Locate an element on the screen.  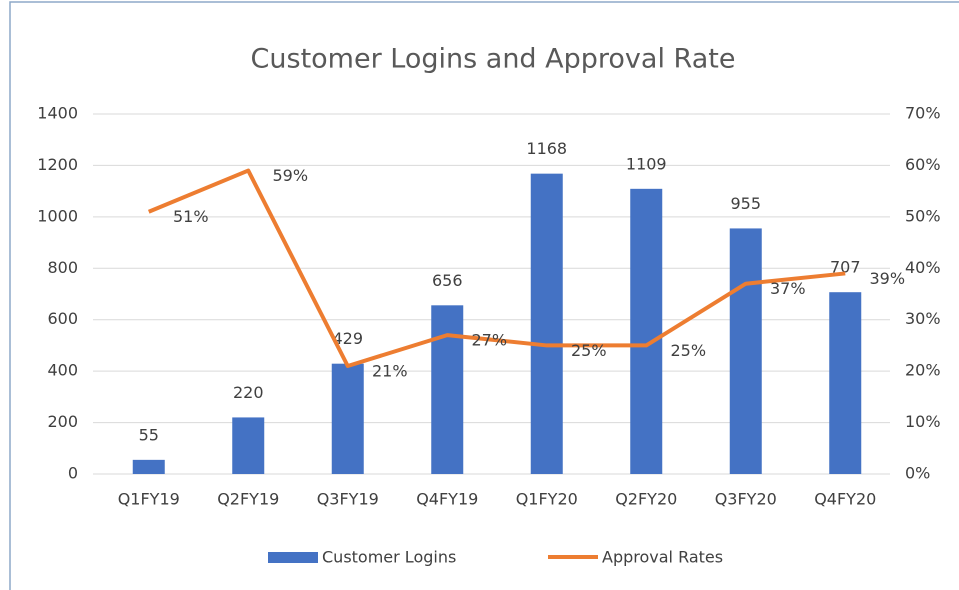
y2-tick-label: 40% is located at coordinates (923, 267).